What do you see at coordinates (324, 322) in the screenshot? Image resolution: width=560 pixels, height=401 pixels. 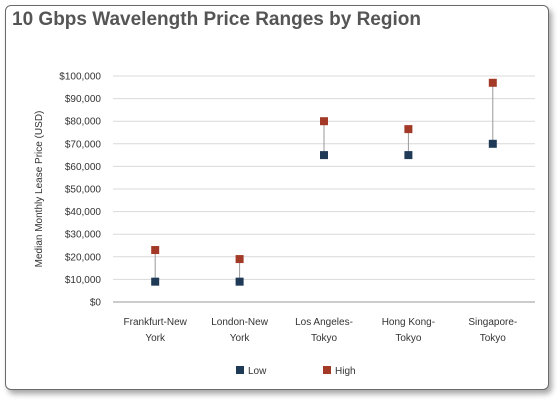 I see `x-tick-label: Los Angeles-` at bounding box center [324, 322].